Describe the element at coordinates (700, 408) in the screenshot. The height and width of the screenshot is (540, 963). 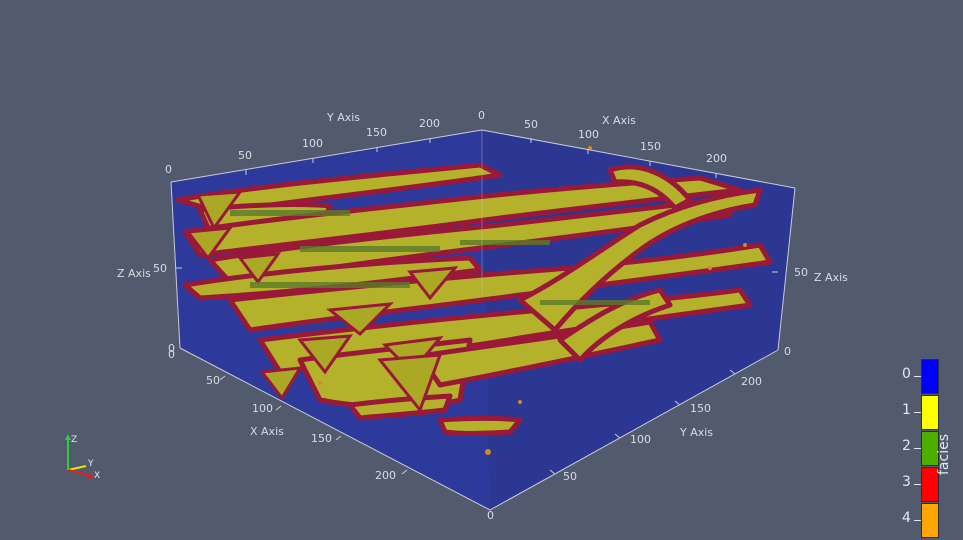
I see `y-axis-bottom-tick: 150` at that location.